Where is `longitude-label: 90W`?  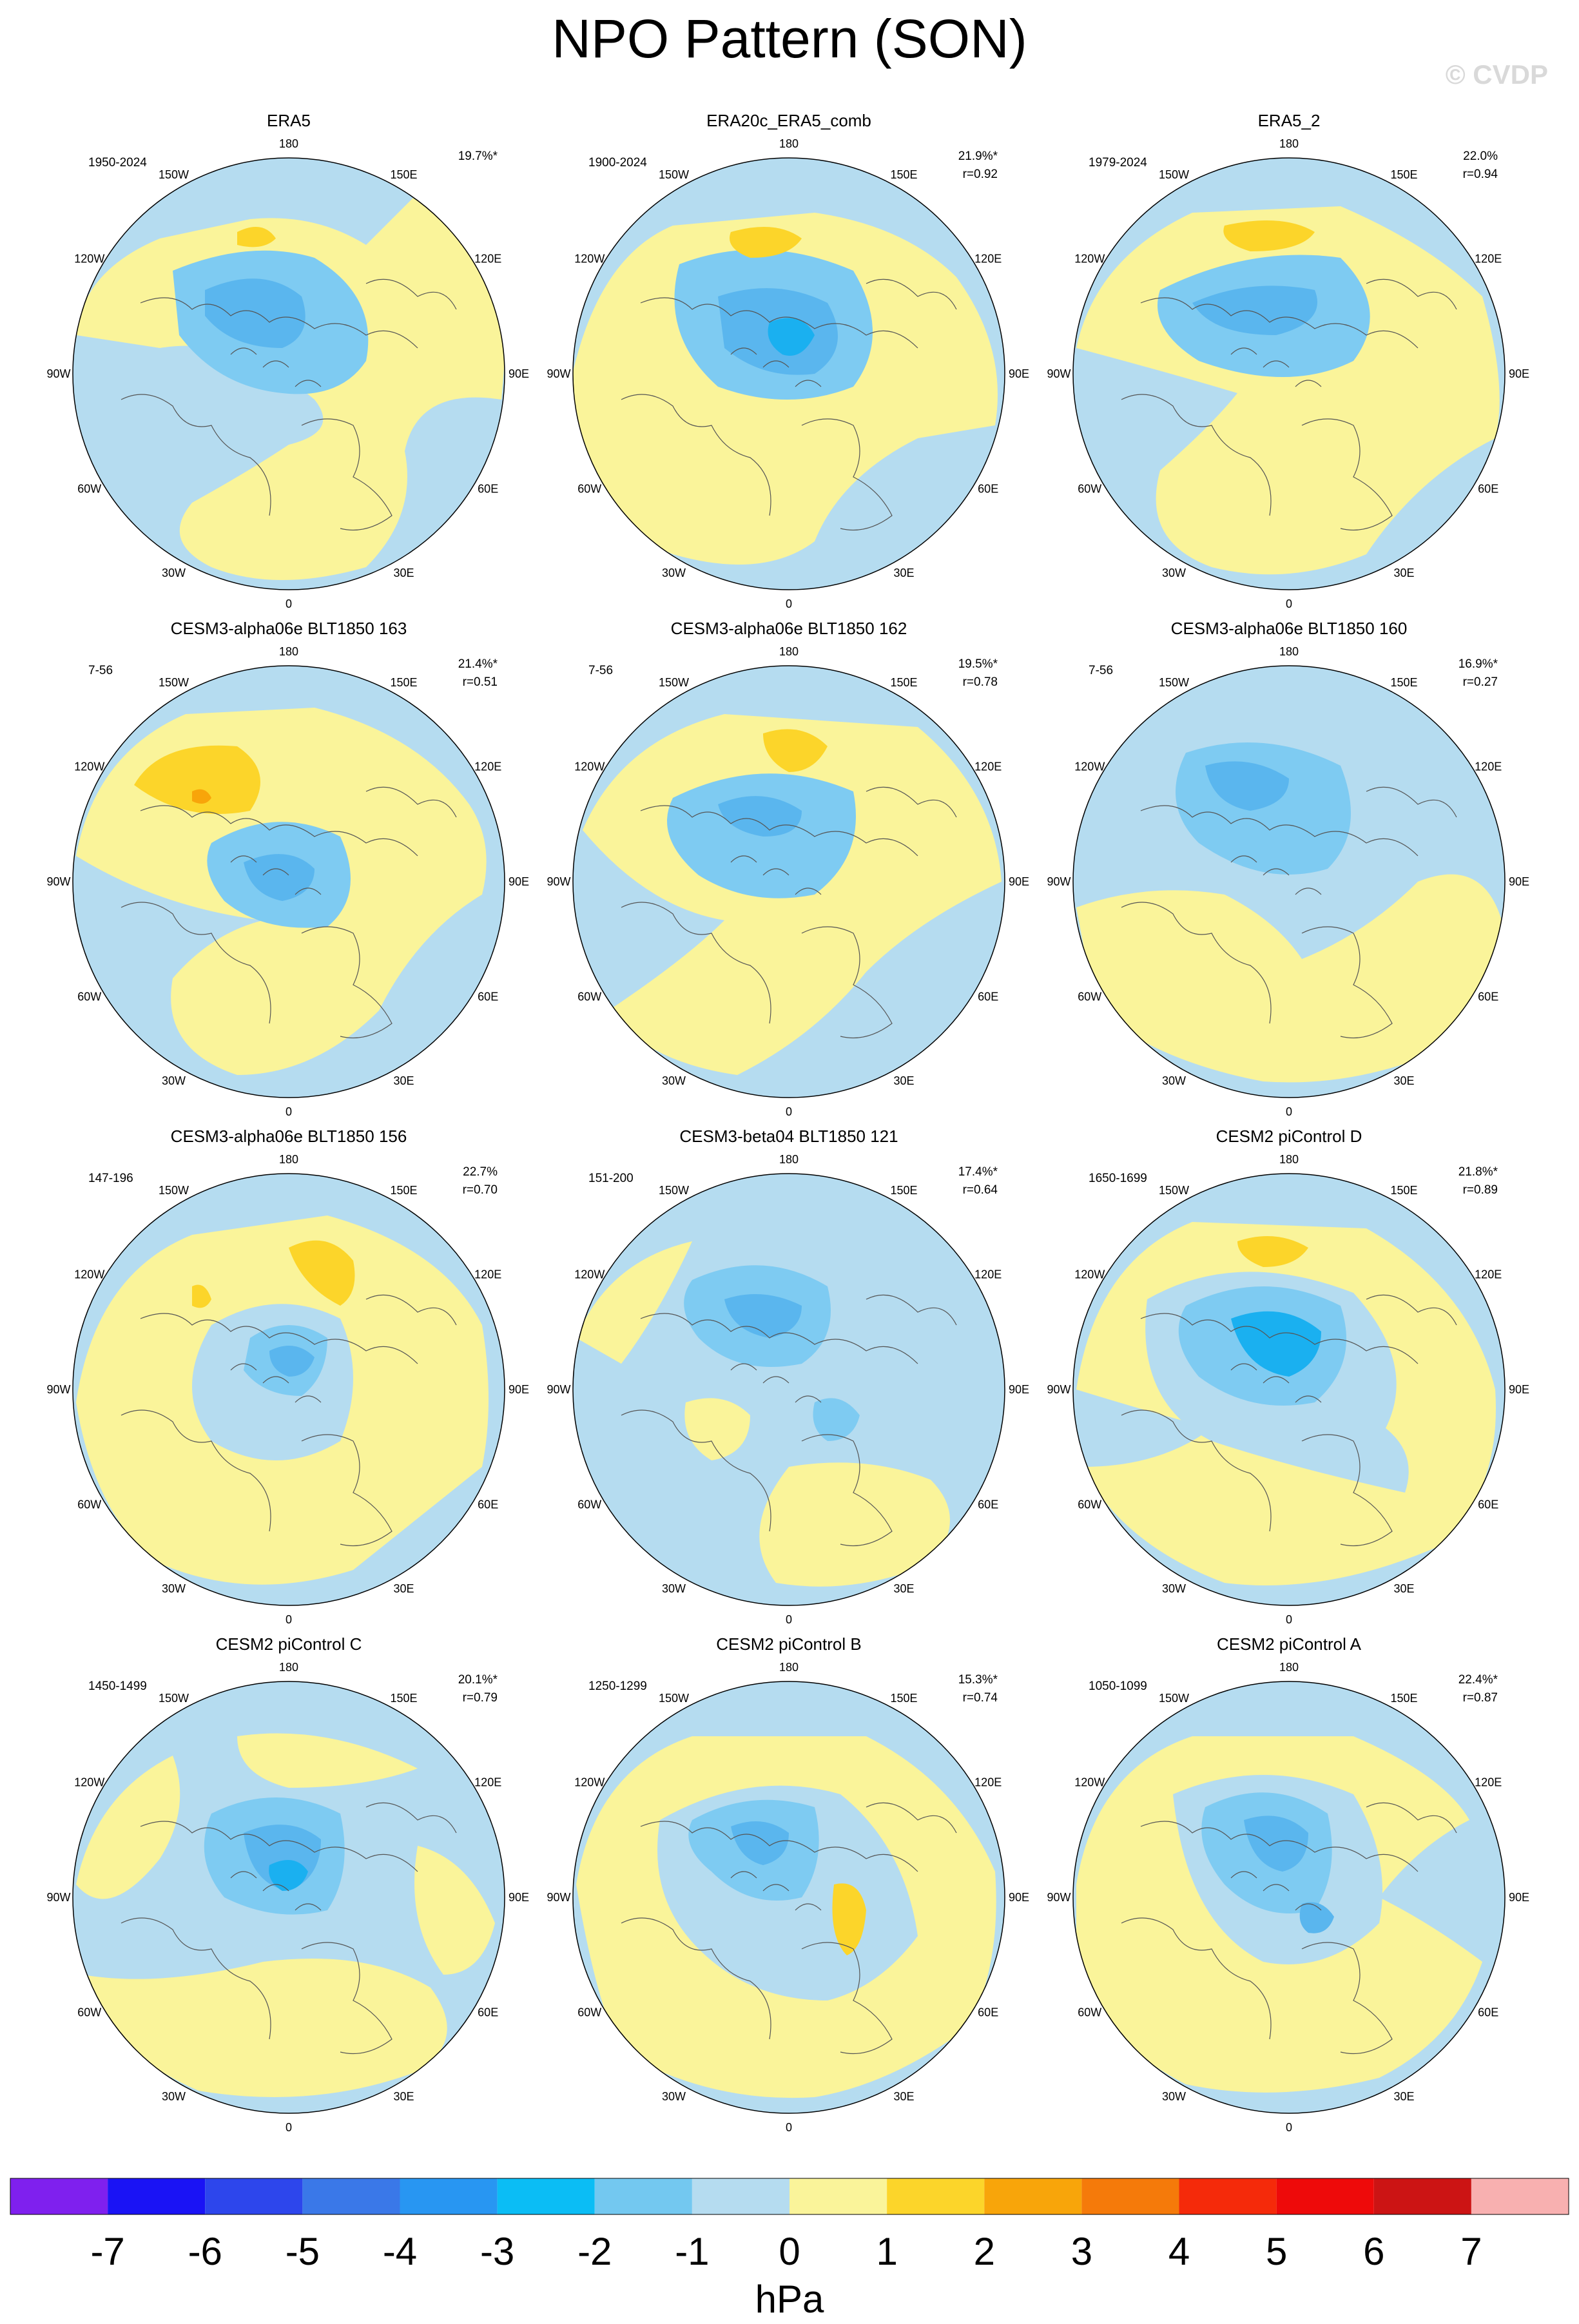 longitude-label: 90W is located at coordinates (1058, 1390).